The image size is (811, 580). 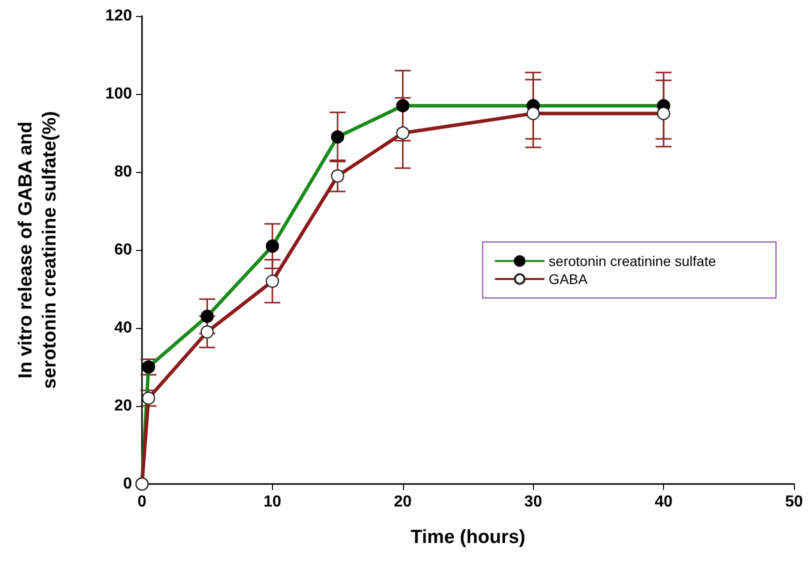 What do you see at coordinates (403, 502) in the screenshot?
I see `x-tick-label: 20` at bounding box center [403, 502].